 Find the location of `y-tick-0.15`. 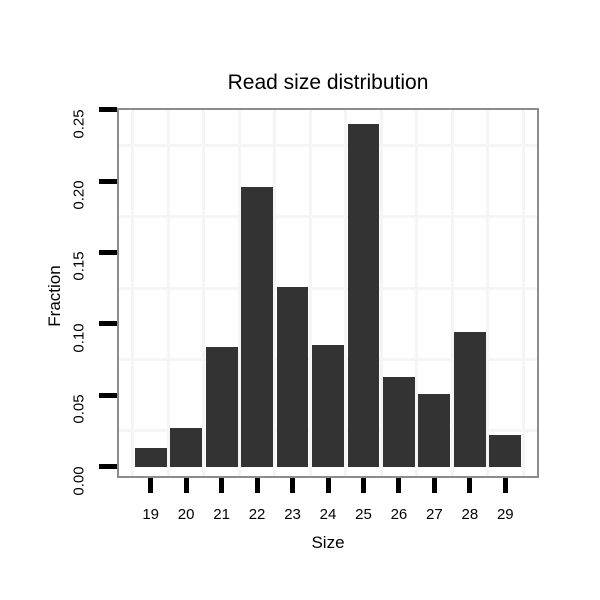

y-tick-0.15 is located at coordinates (108, 252).